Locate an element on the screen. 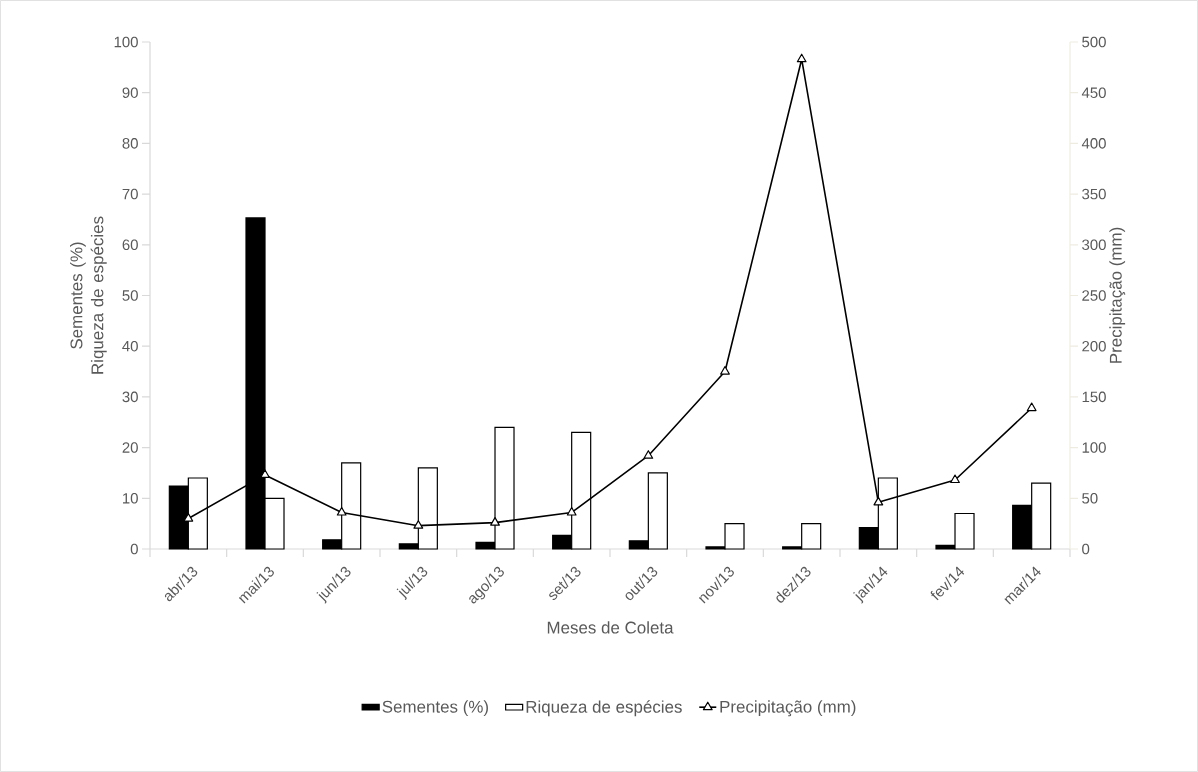 The image size is (1198, 772). legend-label: Sementes (%) is located at coordinates (435, 708).